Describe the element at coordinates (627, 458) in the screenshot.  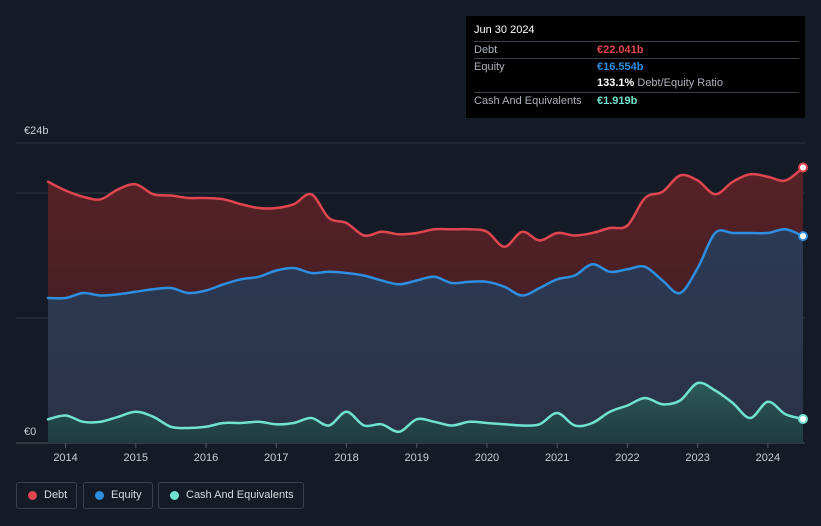
I see `x-tick-label-2022: 2022` at that location.